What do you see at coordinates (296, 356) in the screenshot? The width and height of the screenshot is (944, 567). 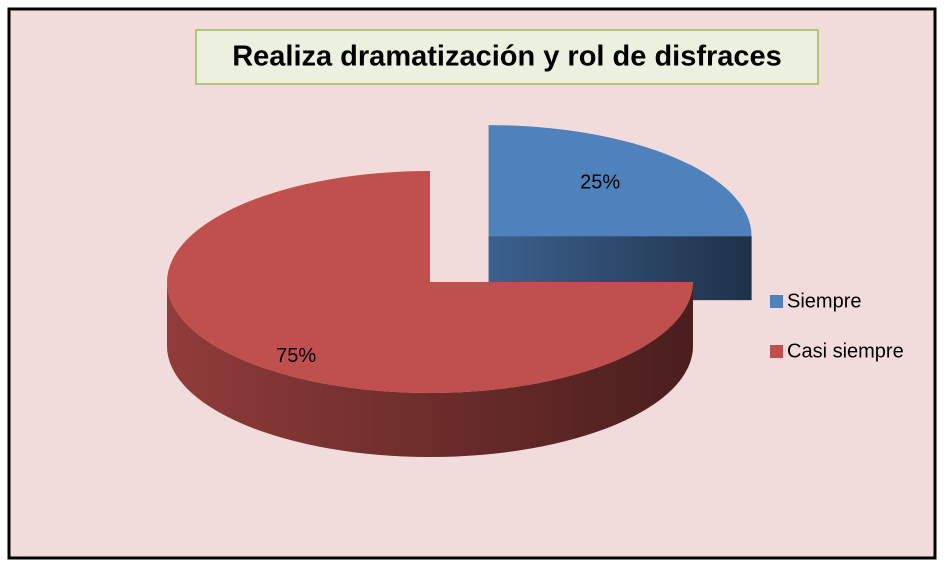 I see `data-label: 75%` at bounding box center [296, 356].